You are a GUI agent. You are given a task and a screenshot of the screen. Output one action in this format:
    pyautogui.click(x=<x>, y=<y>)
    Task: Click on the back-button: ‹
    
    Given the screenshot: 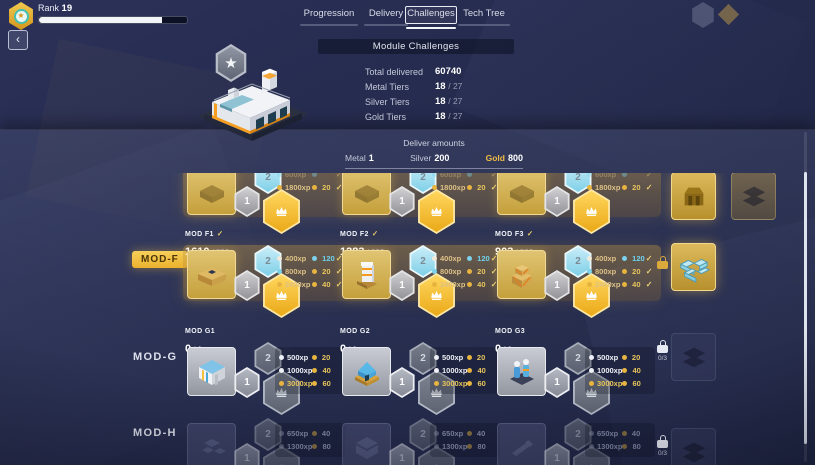 What is the action you would take?
    pyautogui.click(x=18, y=40)
    